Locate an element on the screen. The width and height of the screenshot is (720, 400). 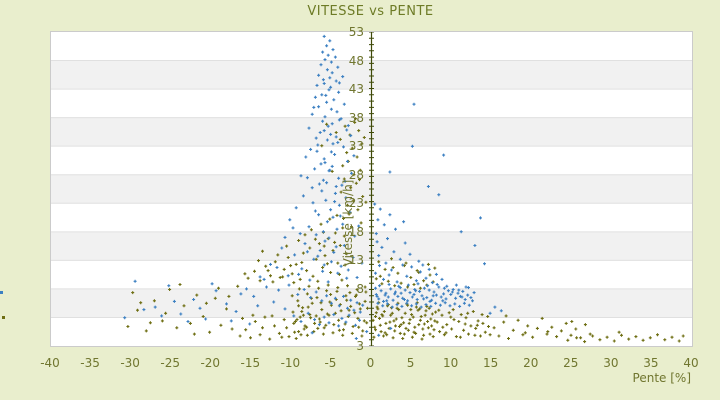
x-tick-label: 10 is located at coordinates (450, 363).